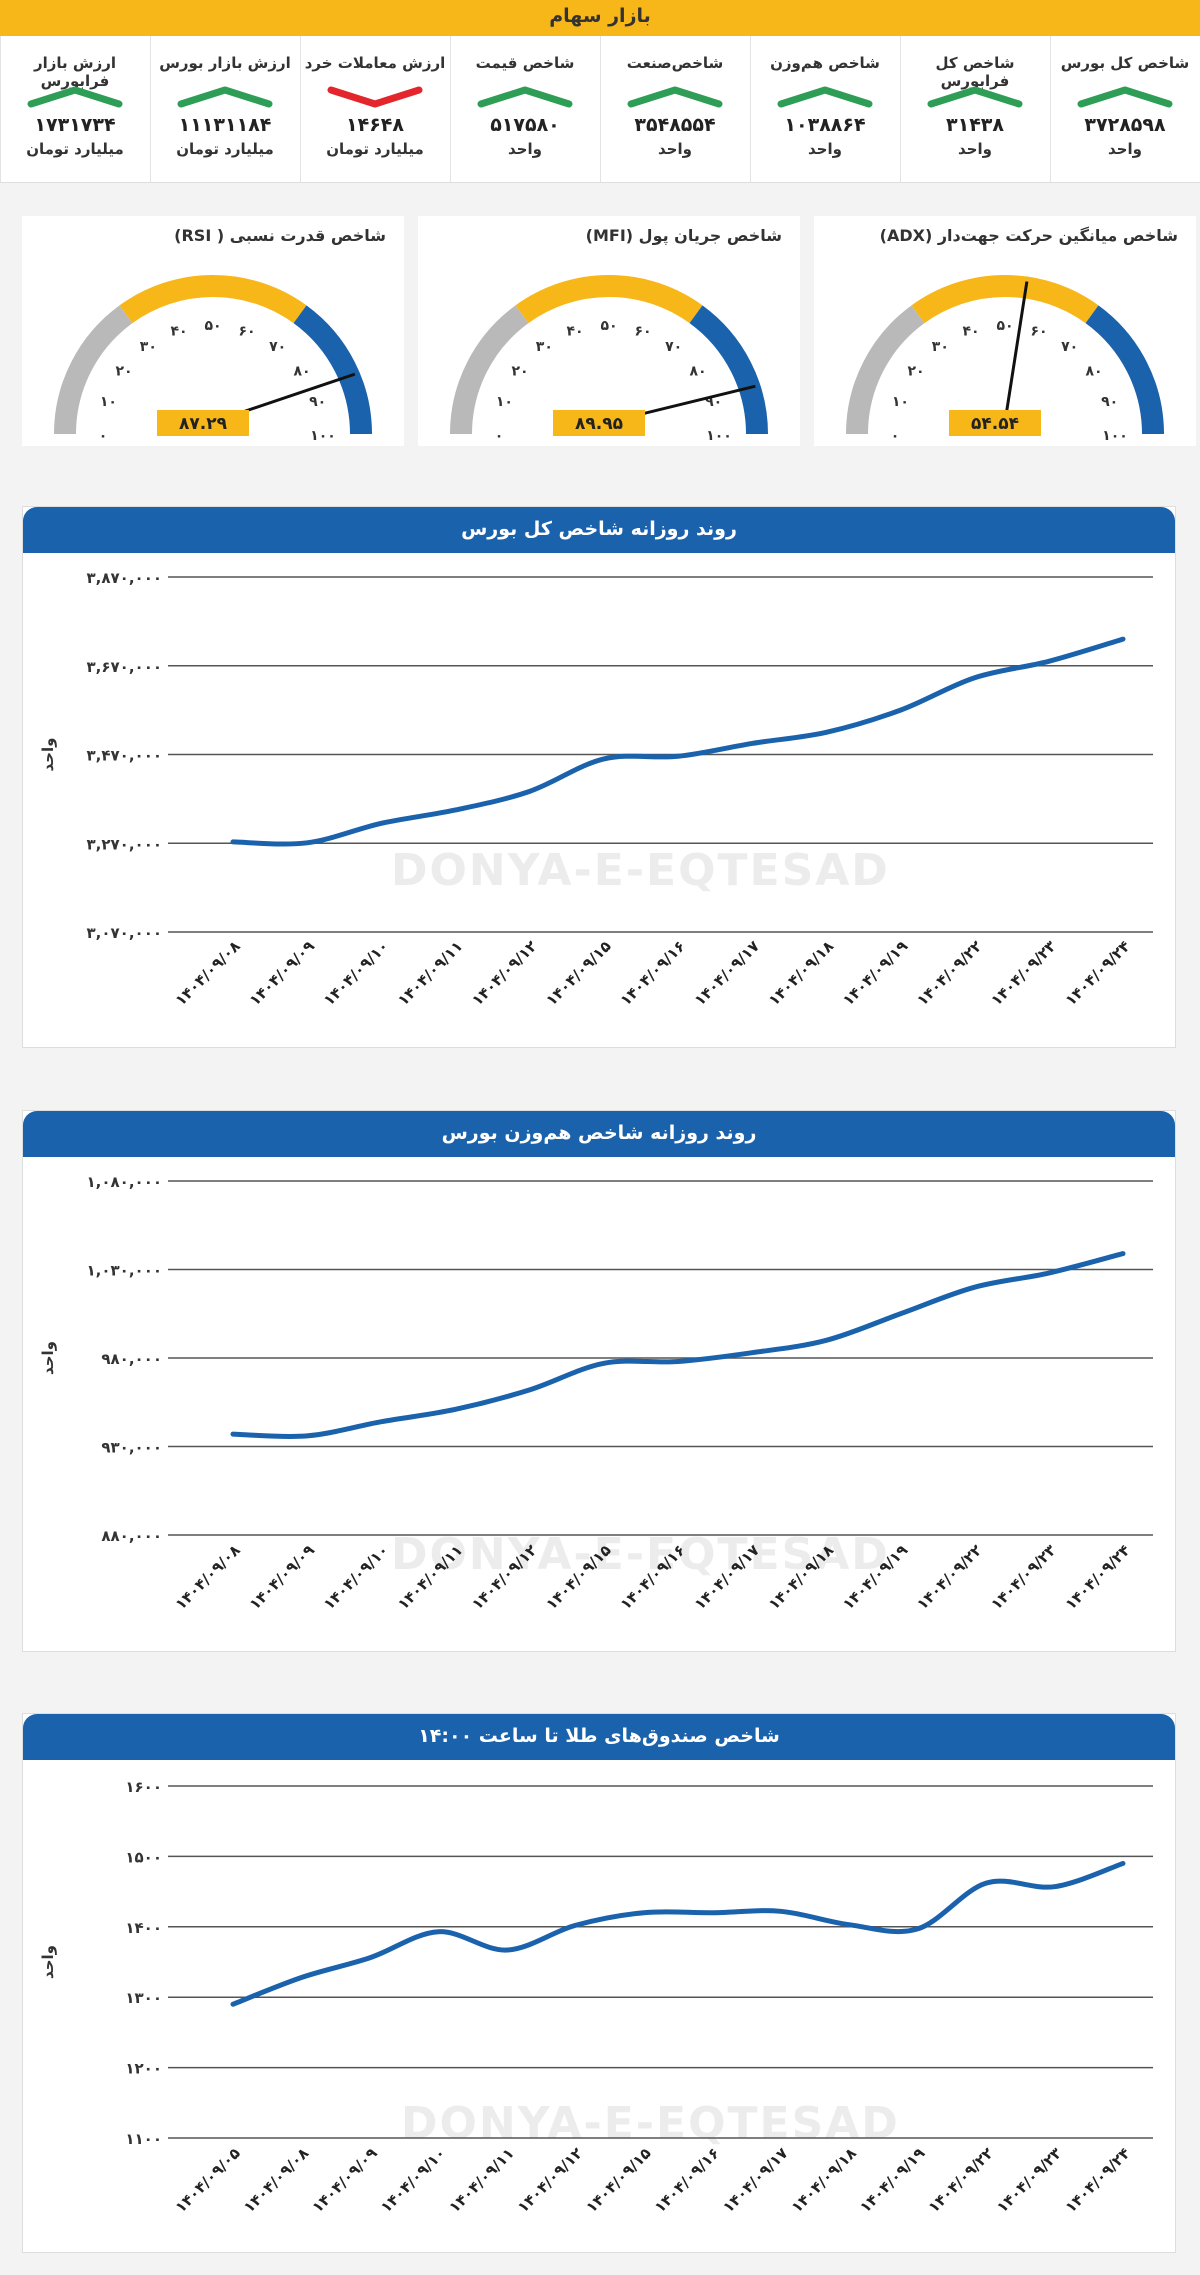  What do you see at coordinates (1016, 352) in the screenshot?
I see `gauge-needle` at bounding box center [1016, 352].